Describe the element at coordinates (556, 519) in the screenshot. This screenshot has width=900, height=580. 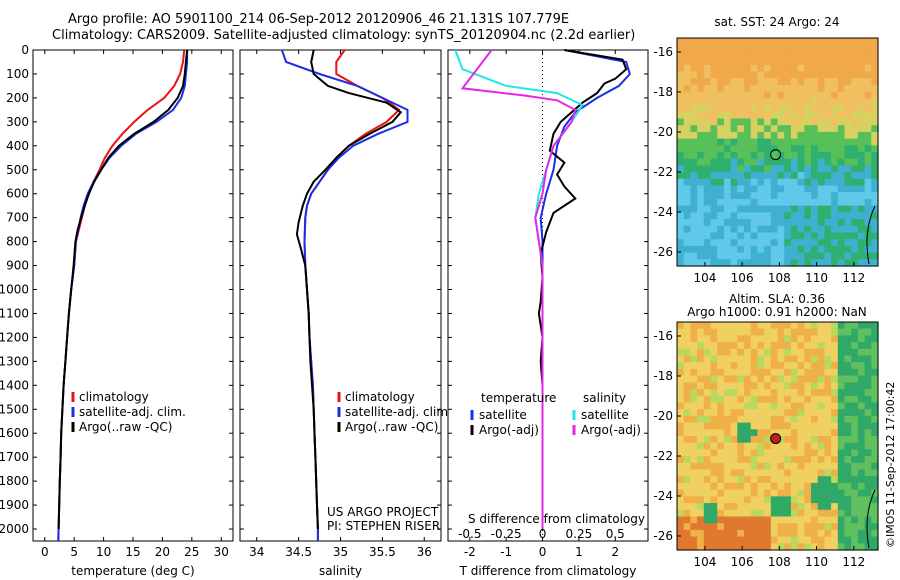
I see `top-axis-label: S difference from climatology` at that location.